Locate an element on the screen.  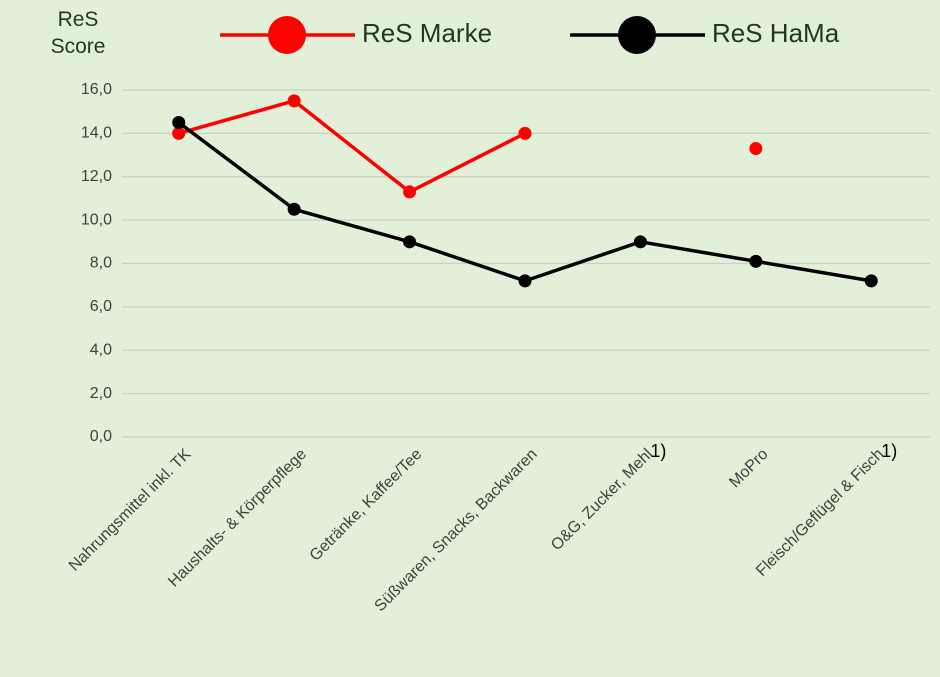
x-tick-label: Fleisch/Geflügel & Fisch is located at coordinates (820, 513).